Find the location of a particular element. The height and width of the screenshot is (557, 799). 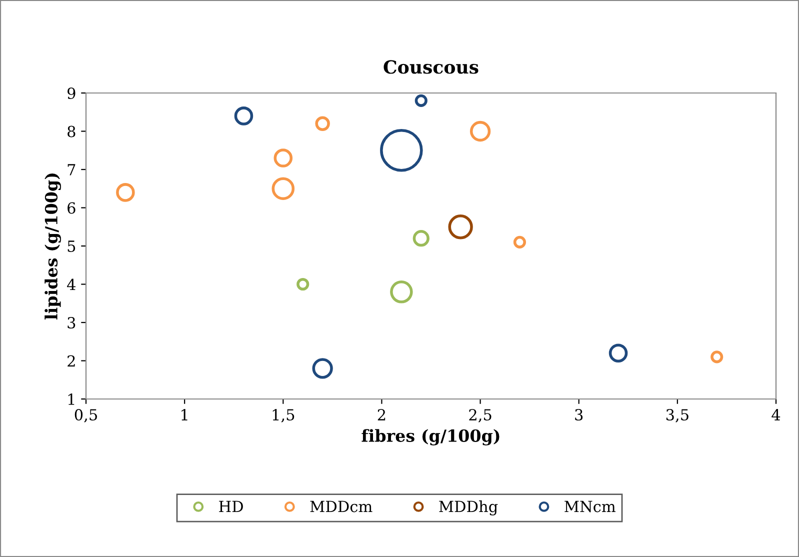

x-tick-label: 1,5 is located at coordinates (283, 415).